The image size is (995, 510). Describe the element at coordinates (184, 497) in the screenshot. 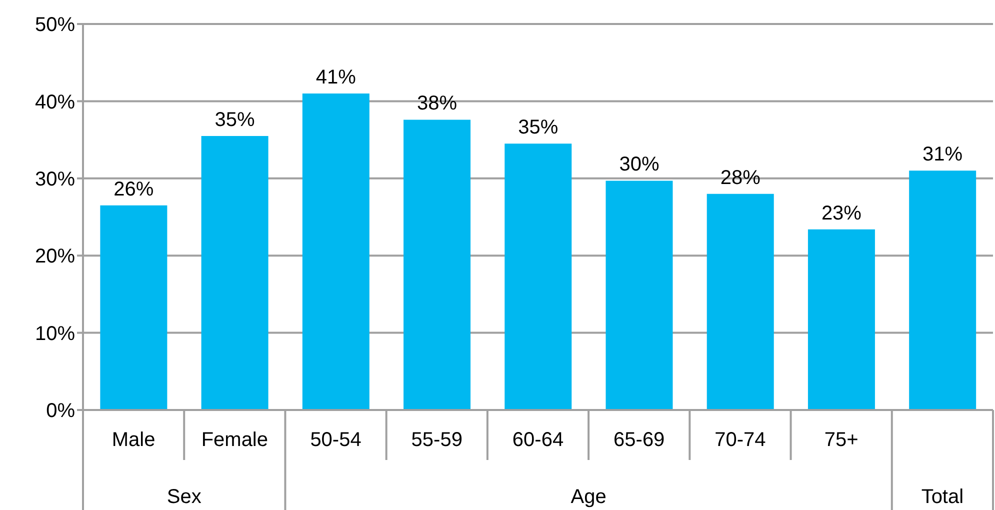

I see `text: Sex` at that location.